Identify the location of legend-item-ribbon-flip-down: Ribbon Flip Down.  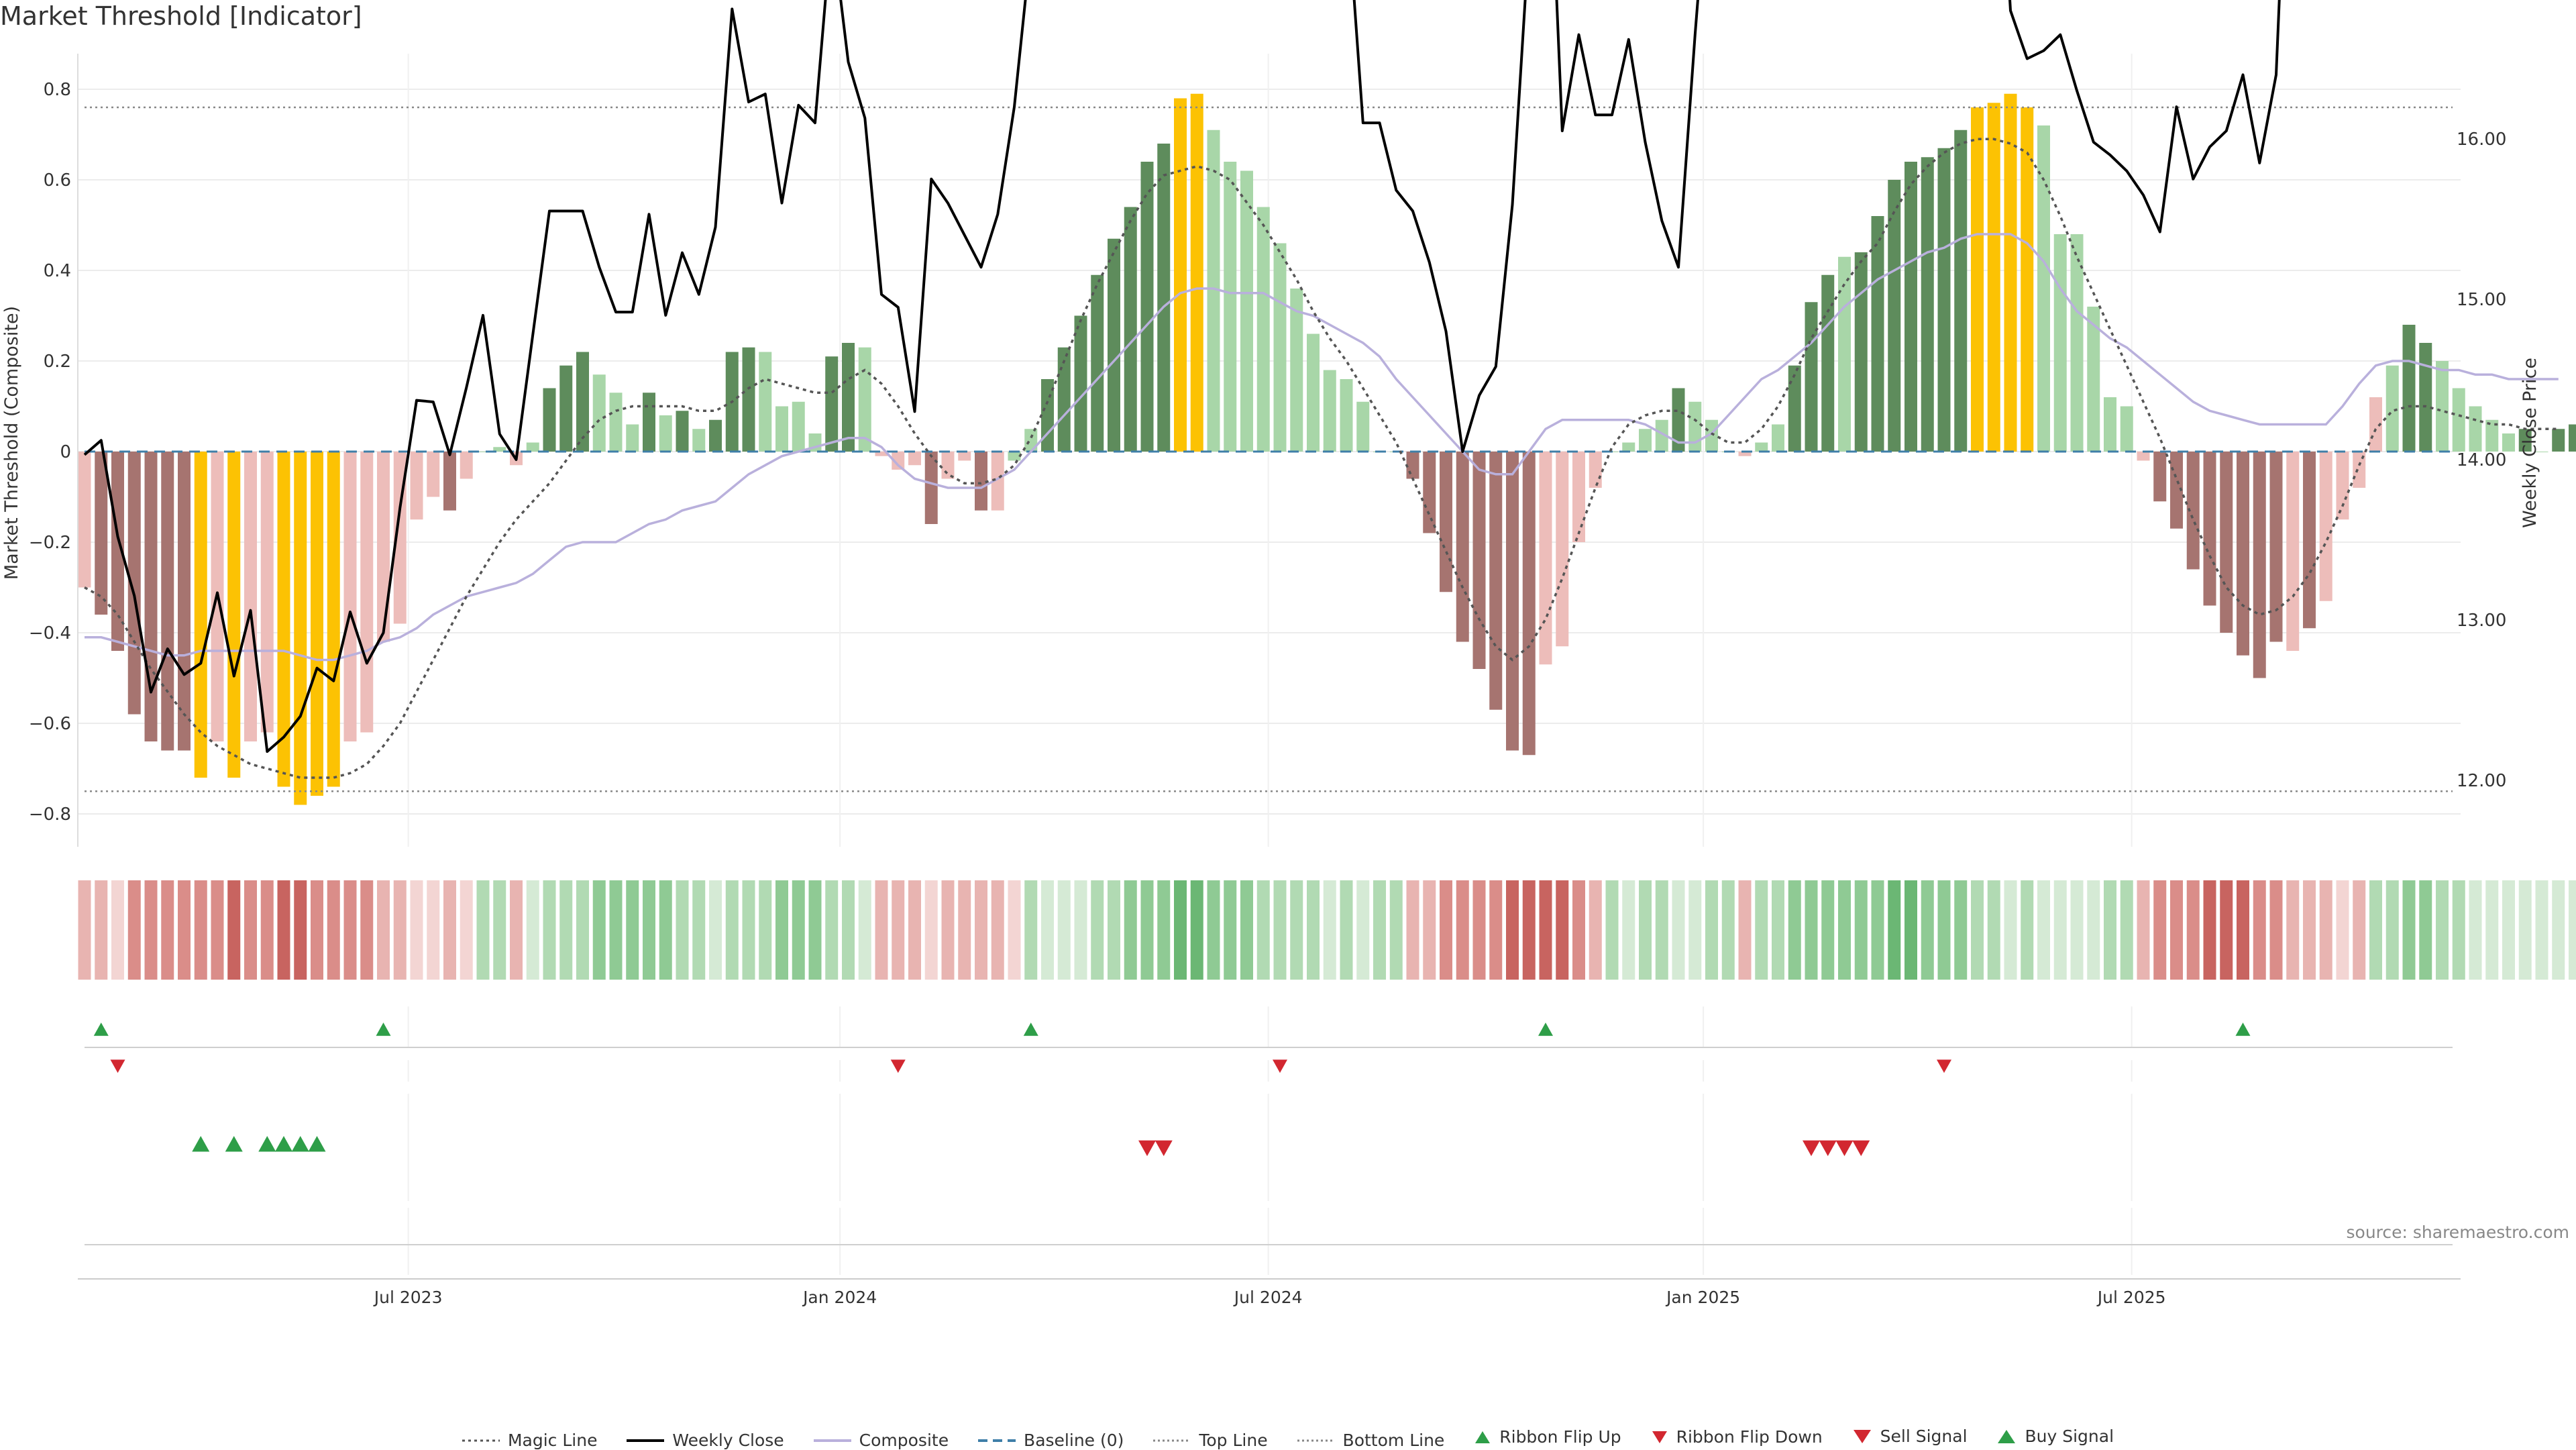
(1737, 1437).